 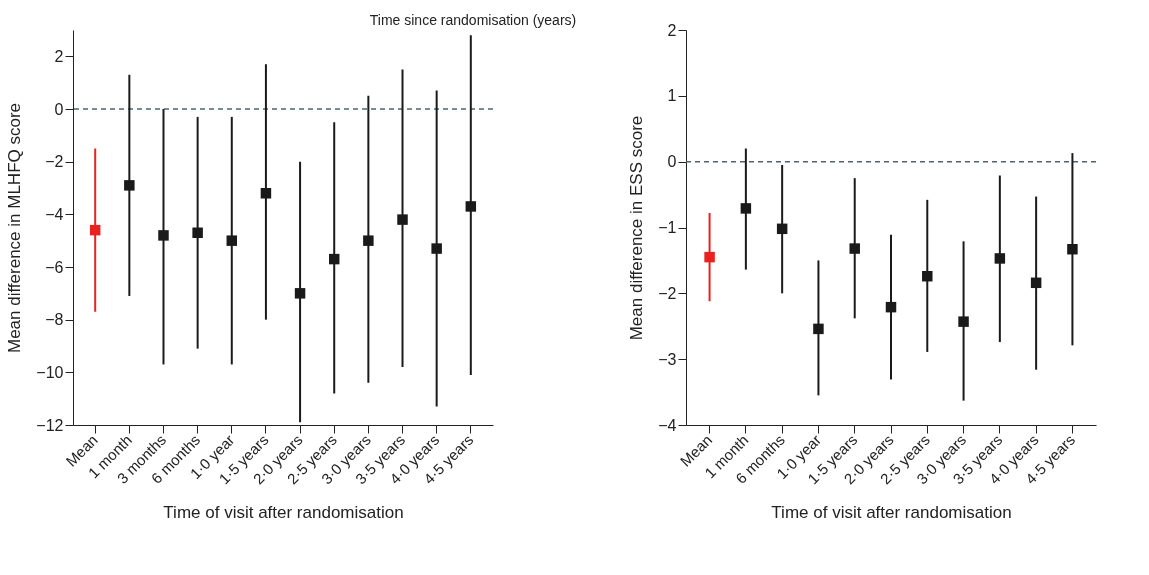 What do you see at coordinates (667, 359) in the screenshot?
I see `y-tick-label: −3` at bounding box center [667, 359].